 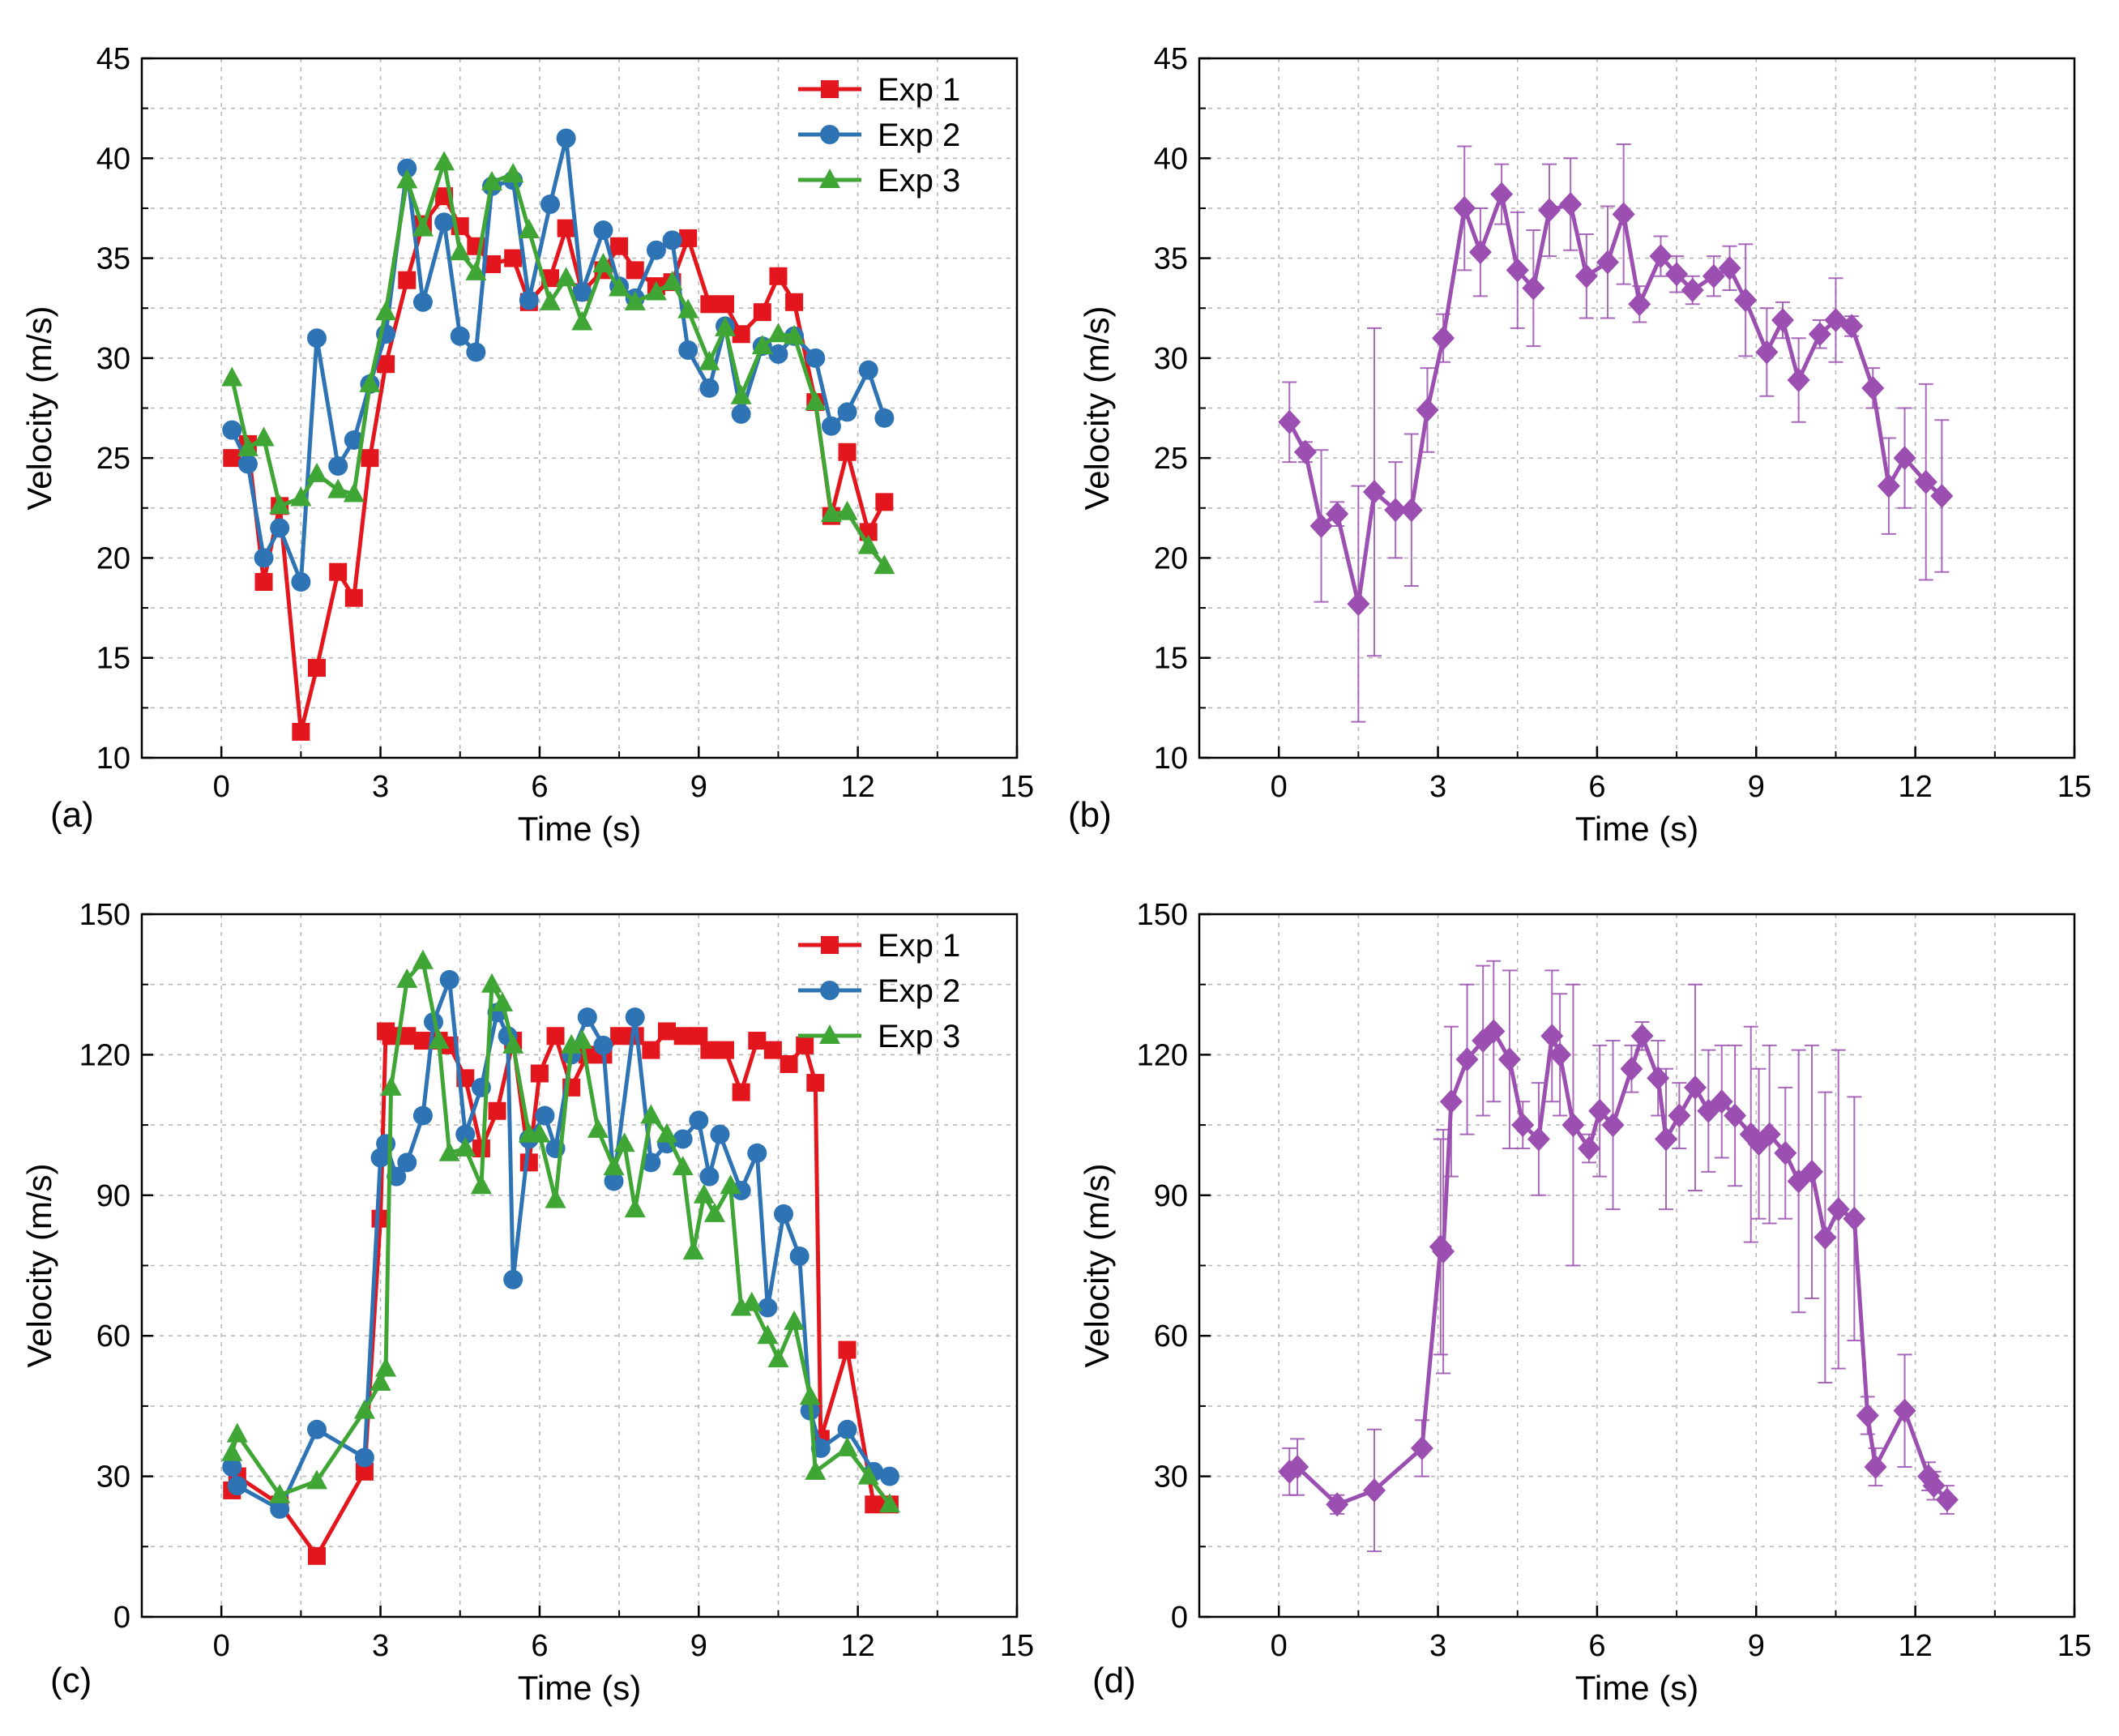 What do you see at coordinates (1171, 459) in the screenshot?
I see `y-tick-label: 25` at bounding box center [1171, 459].